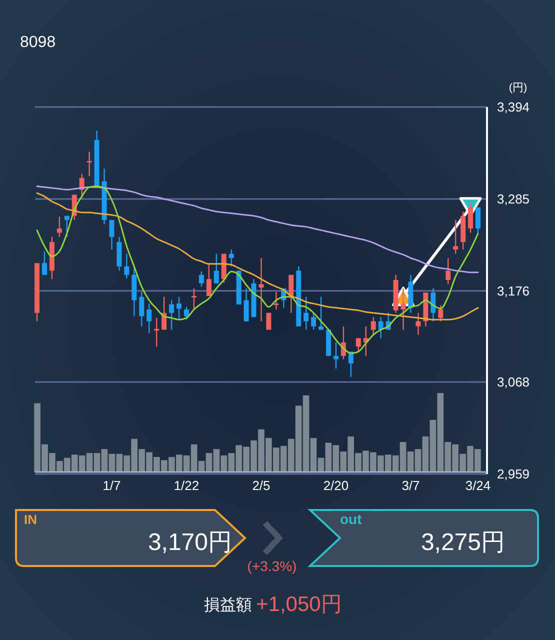 The width and height of the screenshot is (555, 640). I want to click on x-tick-label: 3/24, so click(478, 485).